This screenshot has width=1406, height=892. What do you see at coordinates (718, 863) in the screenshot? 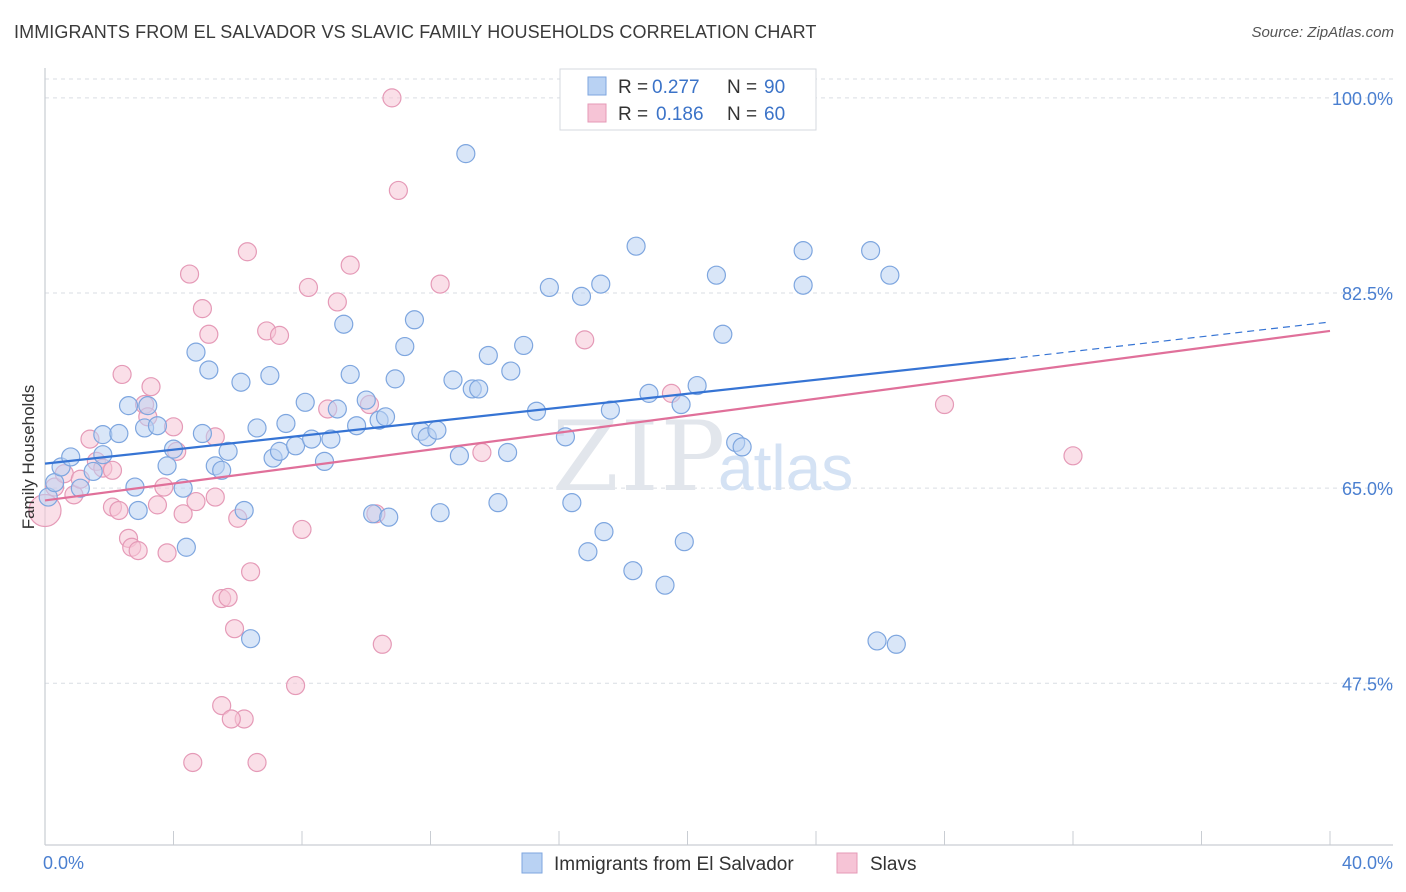
I see `bottom-legend: Immigrants from El Salvador Slavs` at bounding box center [718, 863].